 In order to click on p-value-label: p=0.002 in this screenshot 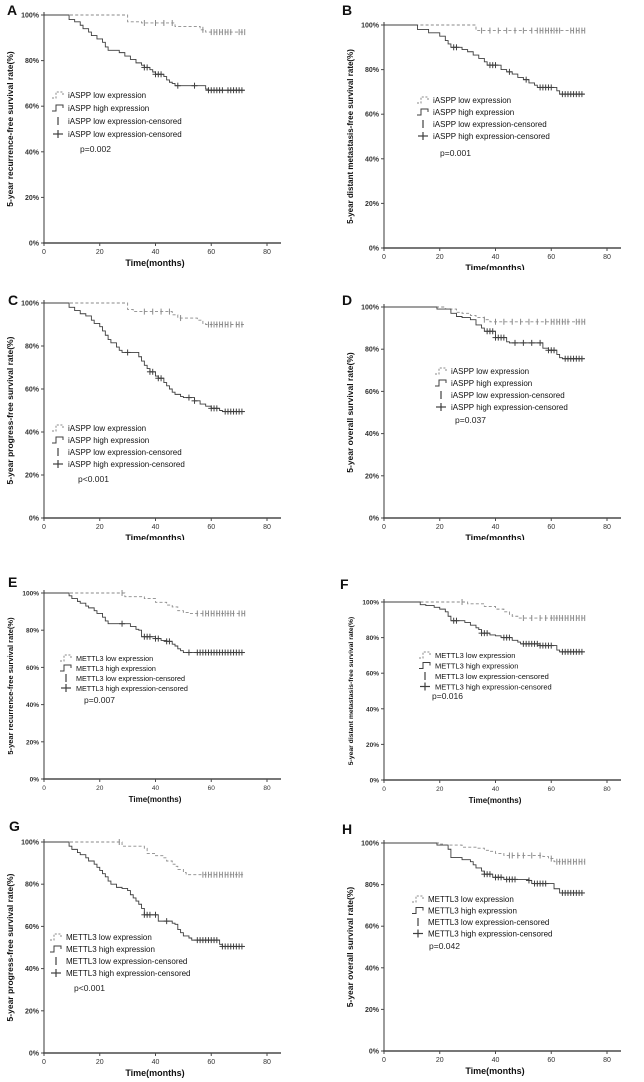, I will do `click(95, 149)`.